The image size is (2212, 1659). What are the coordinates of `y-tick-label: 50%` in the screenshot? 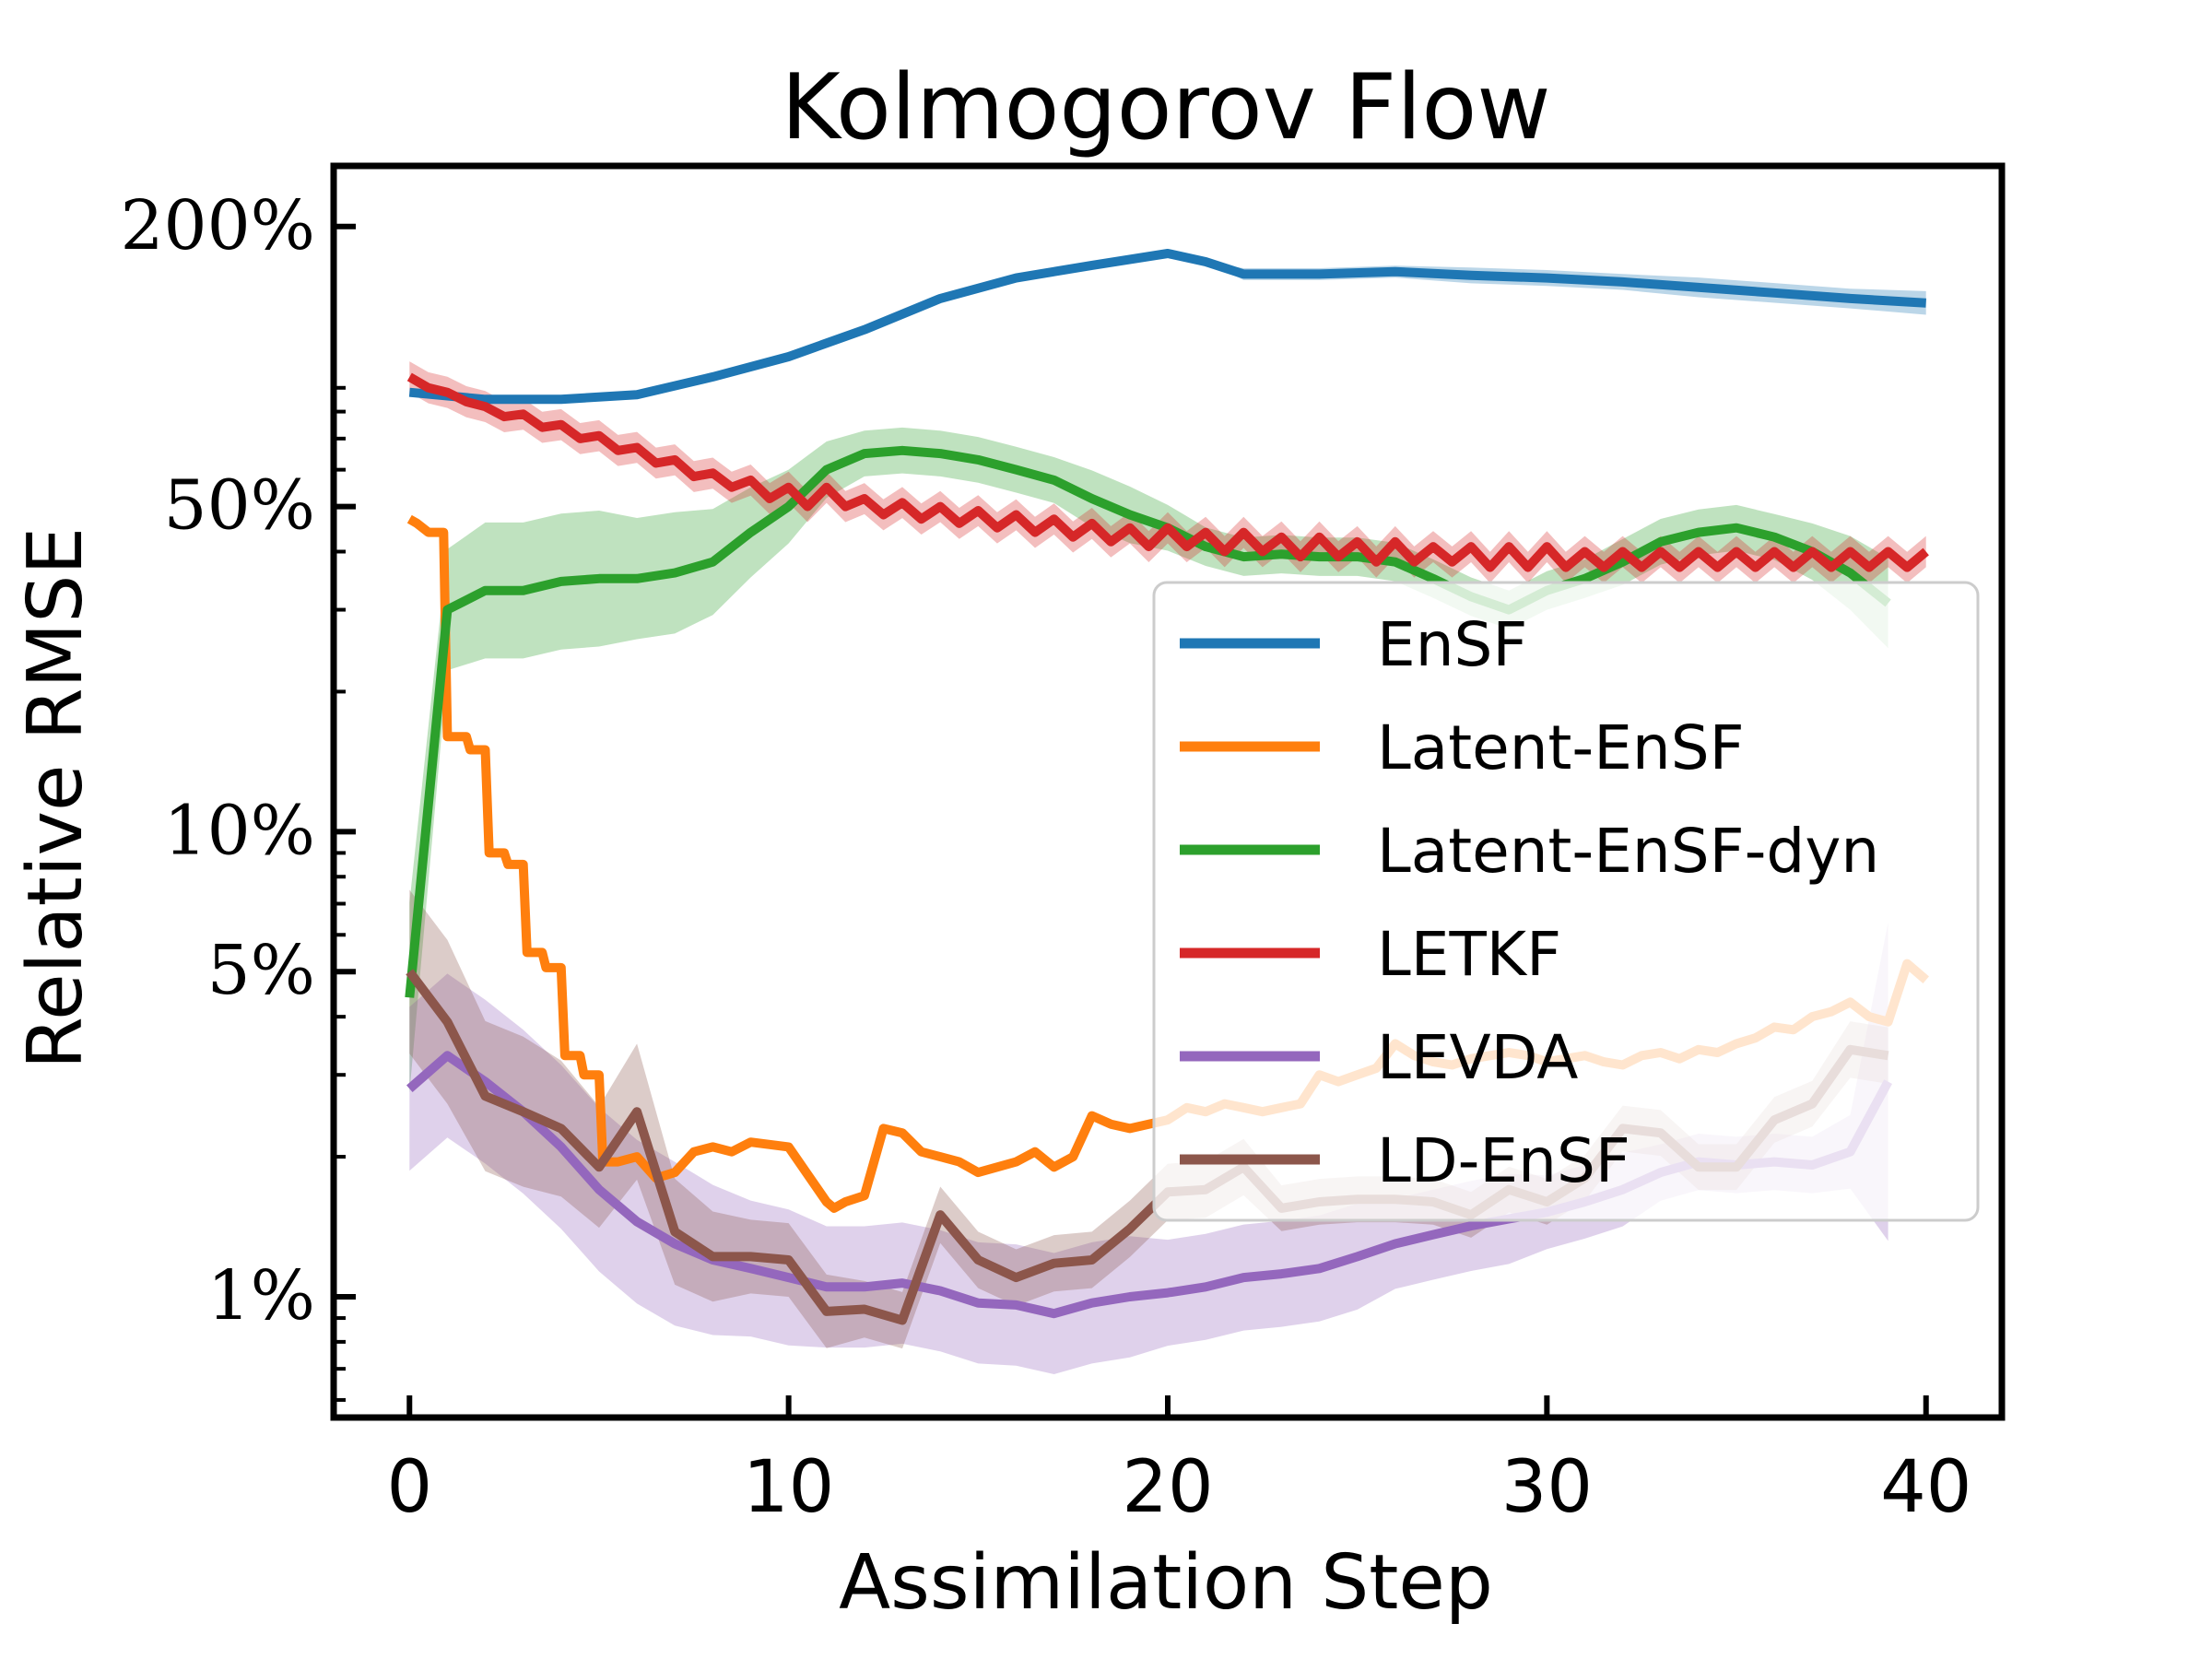 It's located at (239, 506).